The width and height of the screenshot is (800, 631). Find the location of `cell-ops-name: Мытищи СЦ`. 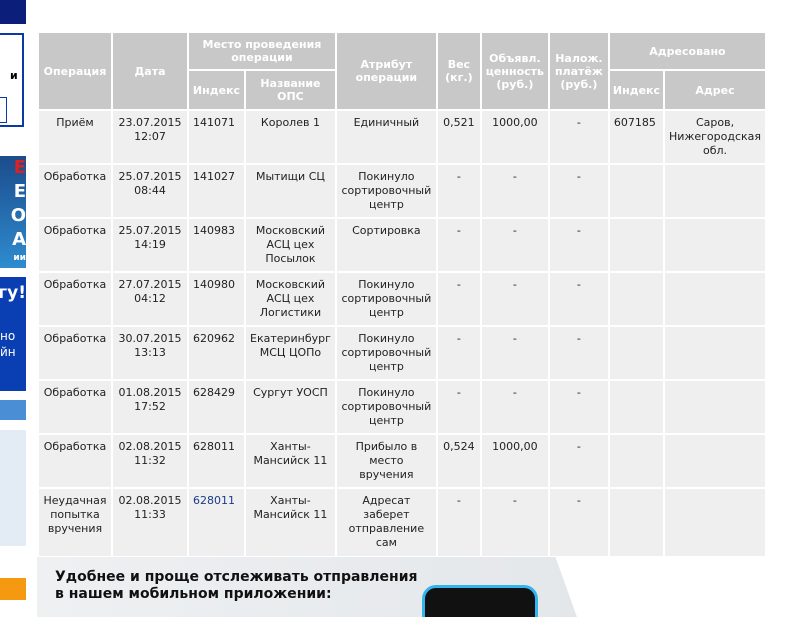

cell-ops-name: Мытищи СЦ is located at coordinates (290, 191).